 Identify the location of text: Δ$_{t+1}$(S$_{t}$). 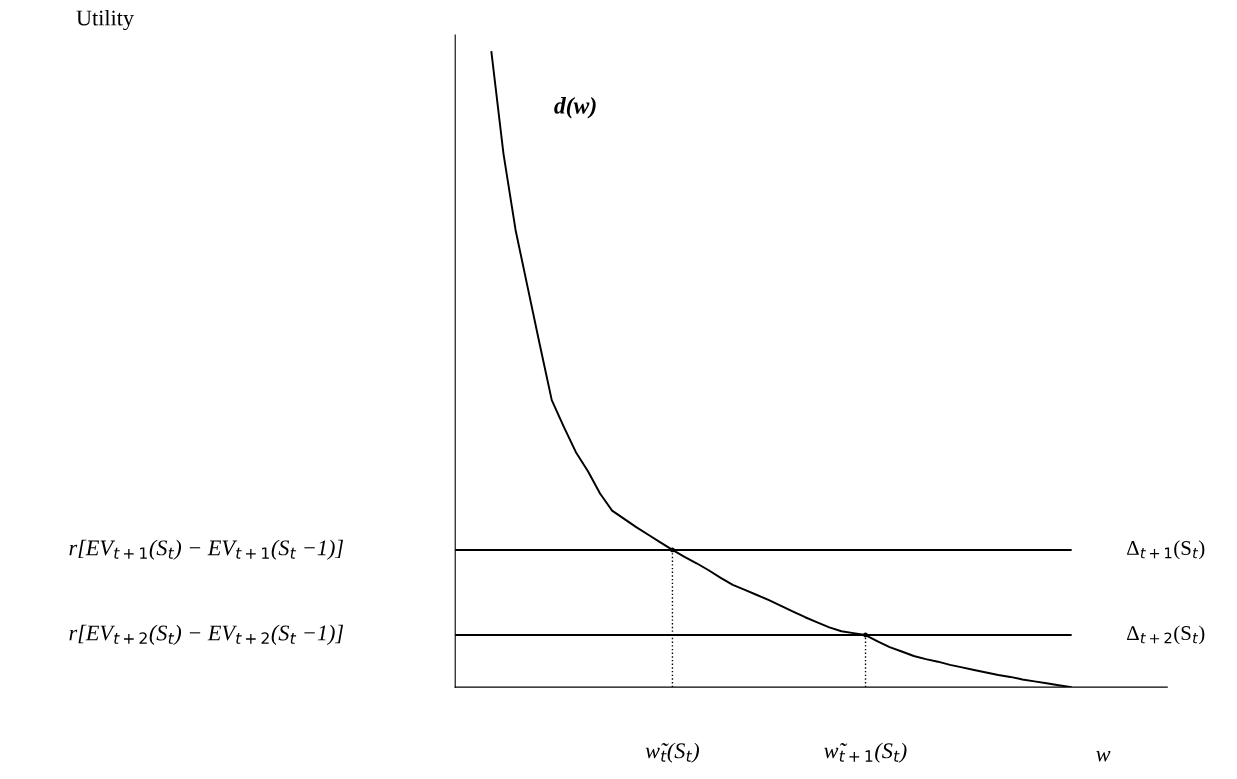
(1166, 550).